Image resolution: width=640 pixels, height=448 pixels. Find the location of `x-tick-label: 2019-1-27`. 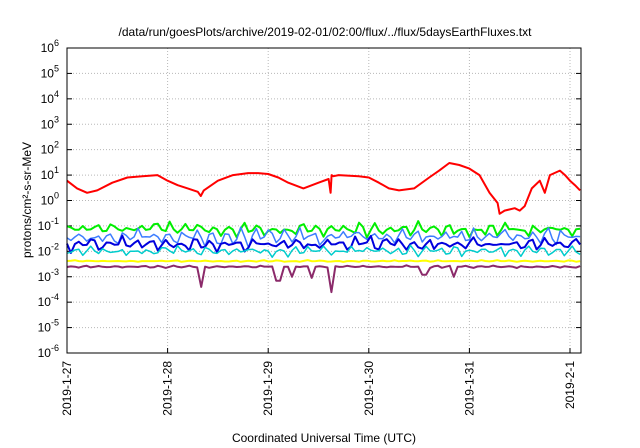

x-tick-label: 2019-1-27 is located at coordinates (67, 388).